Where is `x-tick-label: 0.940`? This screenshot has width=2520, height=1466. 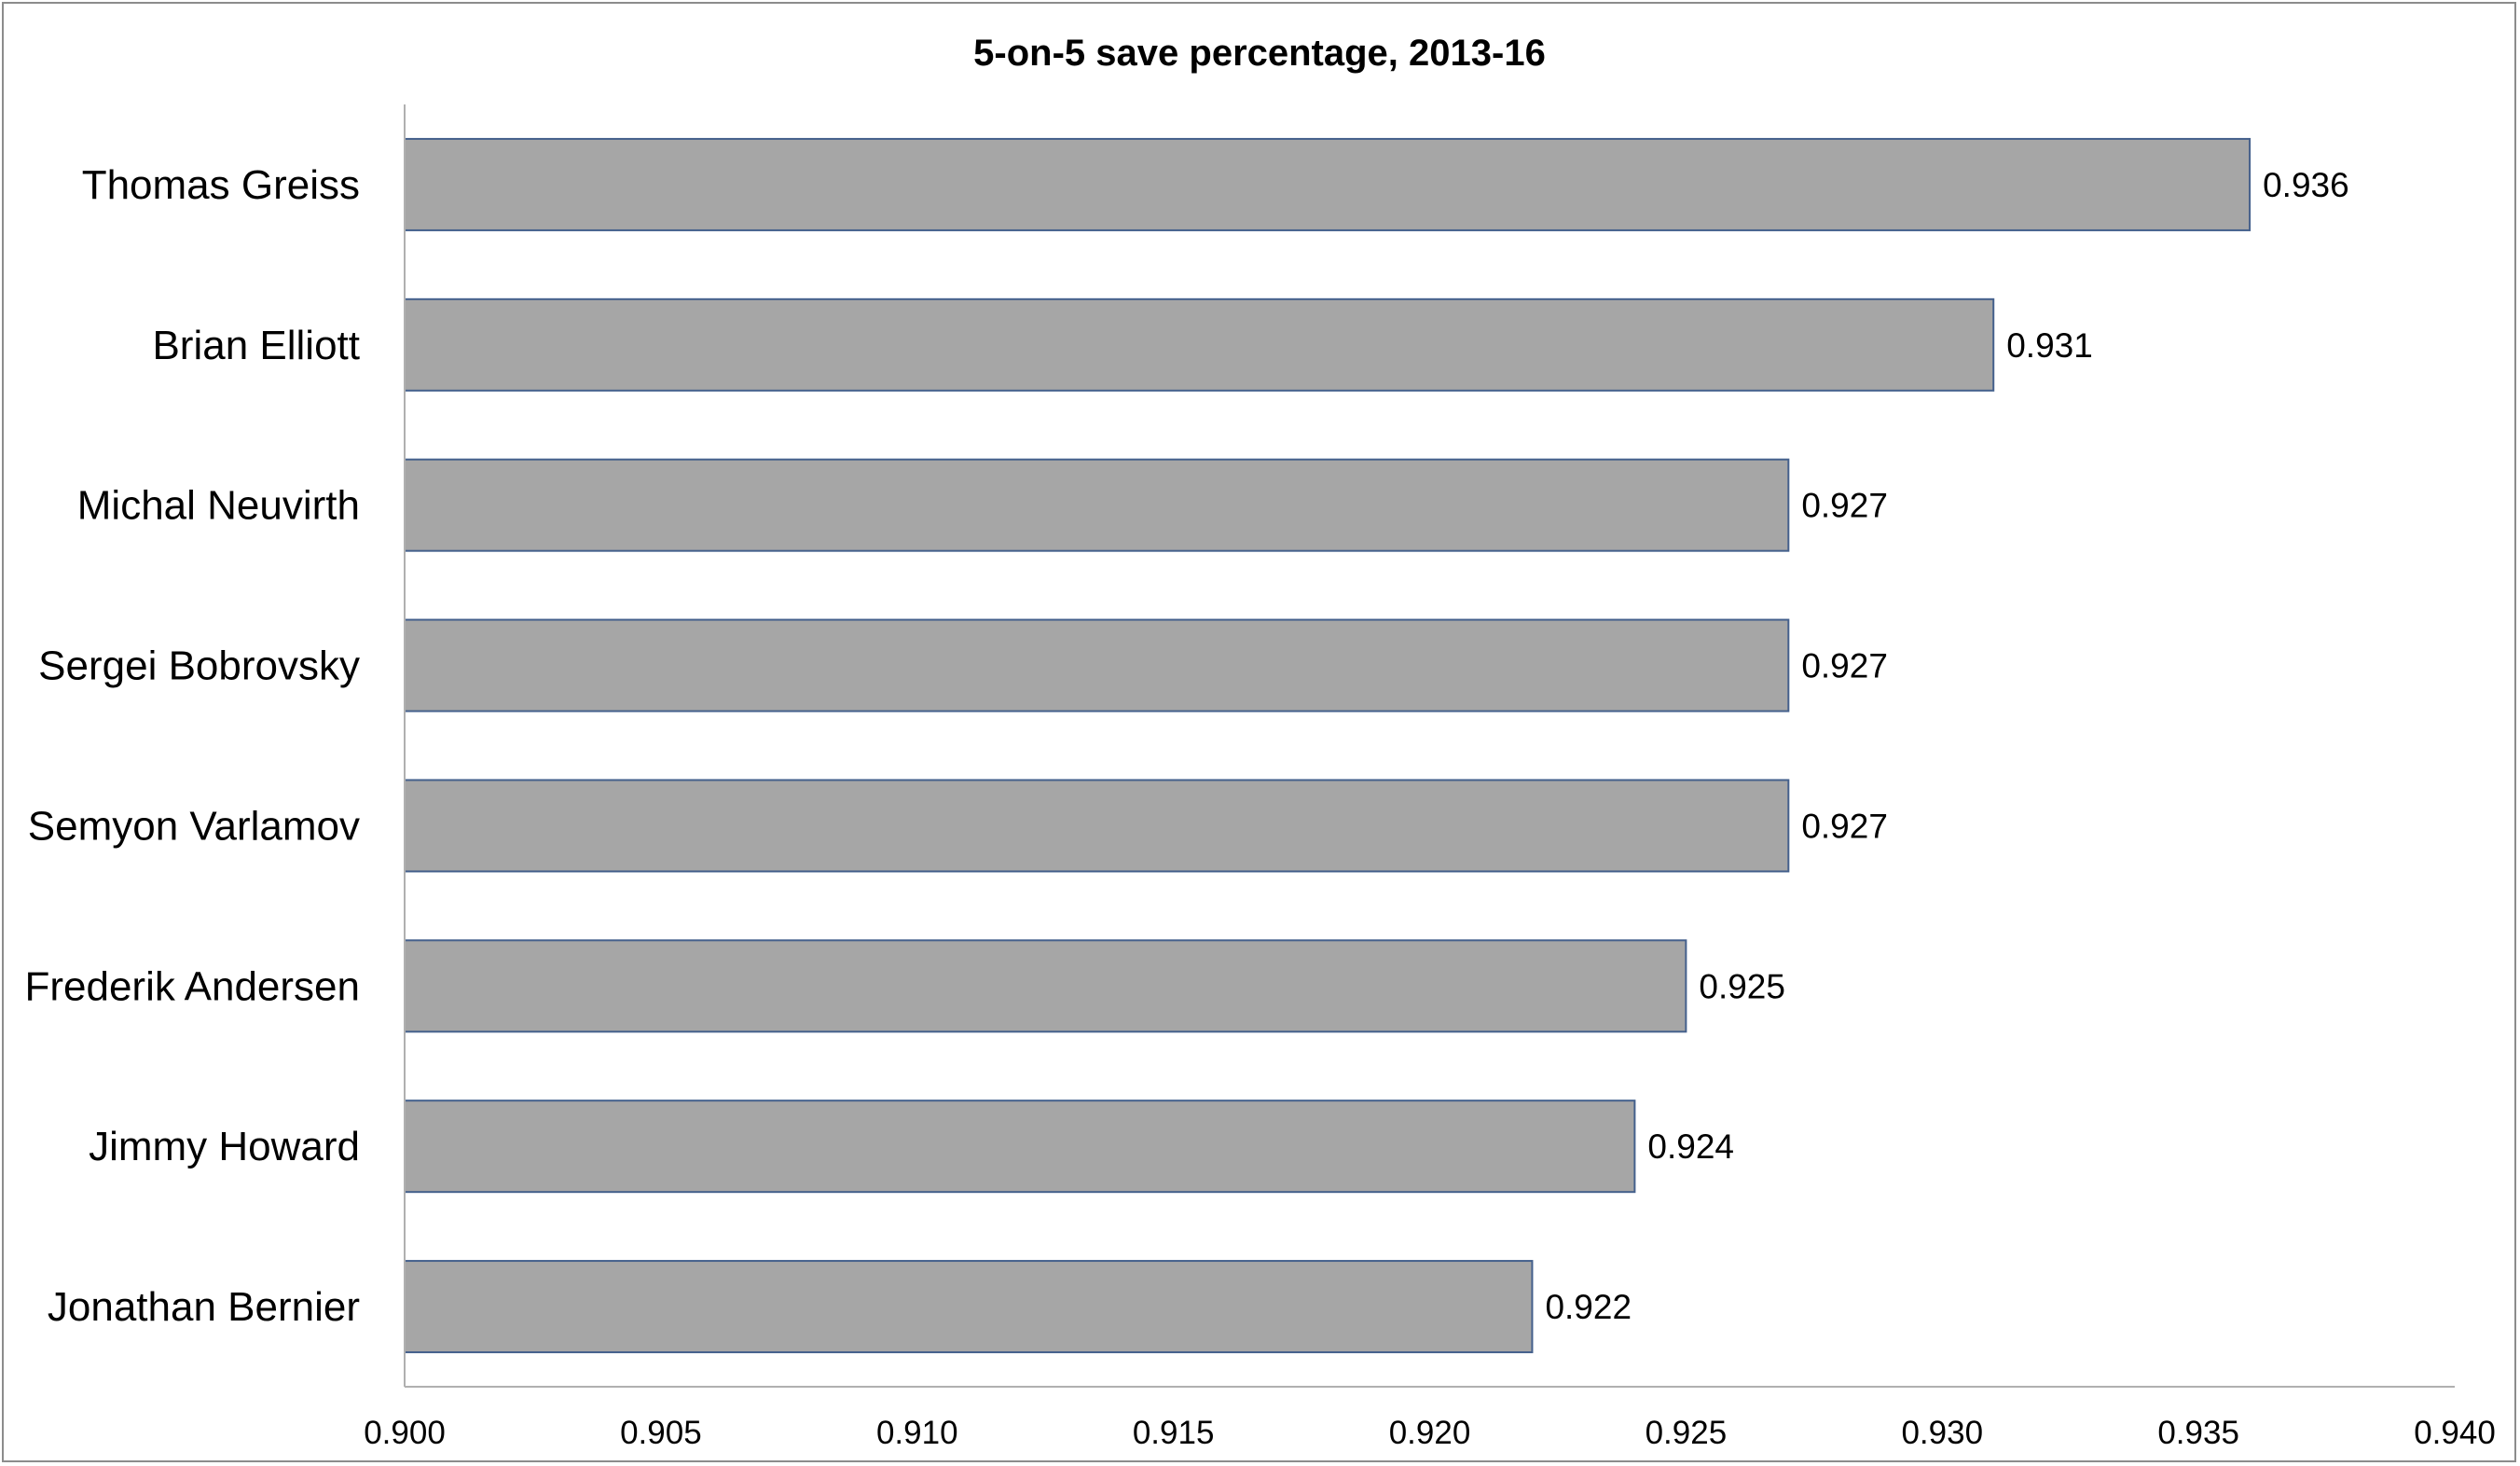 x-tick-label: 0.940 is located at coordinates (2455, 1433).